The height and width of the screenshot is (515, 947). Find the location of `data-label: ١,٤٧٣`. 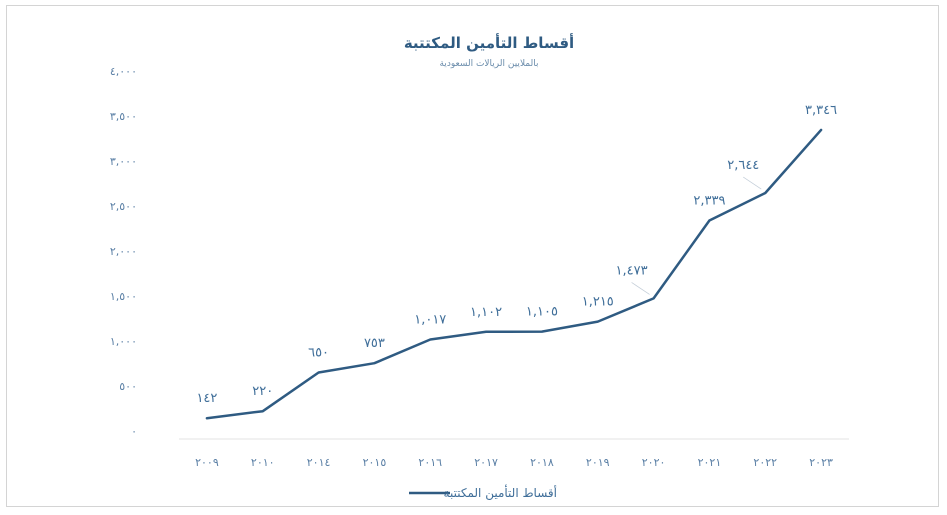

data-label: ١,٤٧٣ is located at coordinates (632, 270).